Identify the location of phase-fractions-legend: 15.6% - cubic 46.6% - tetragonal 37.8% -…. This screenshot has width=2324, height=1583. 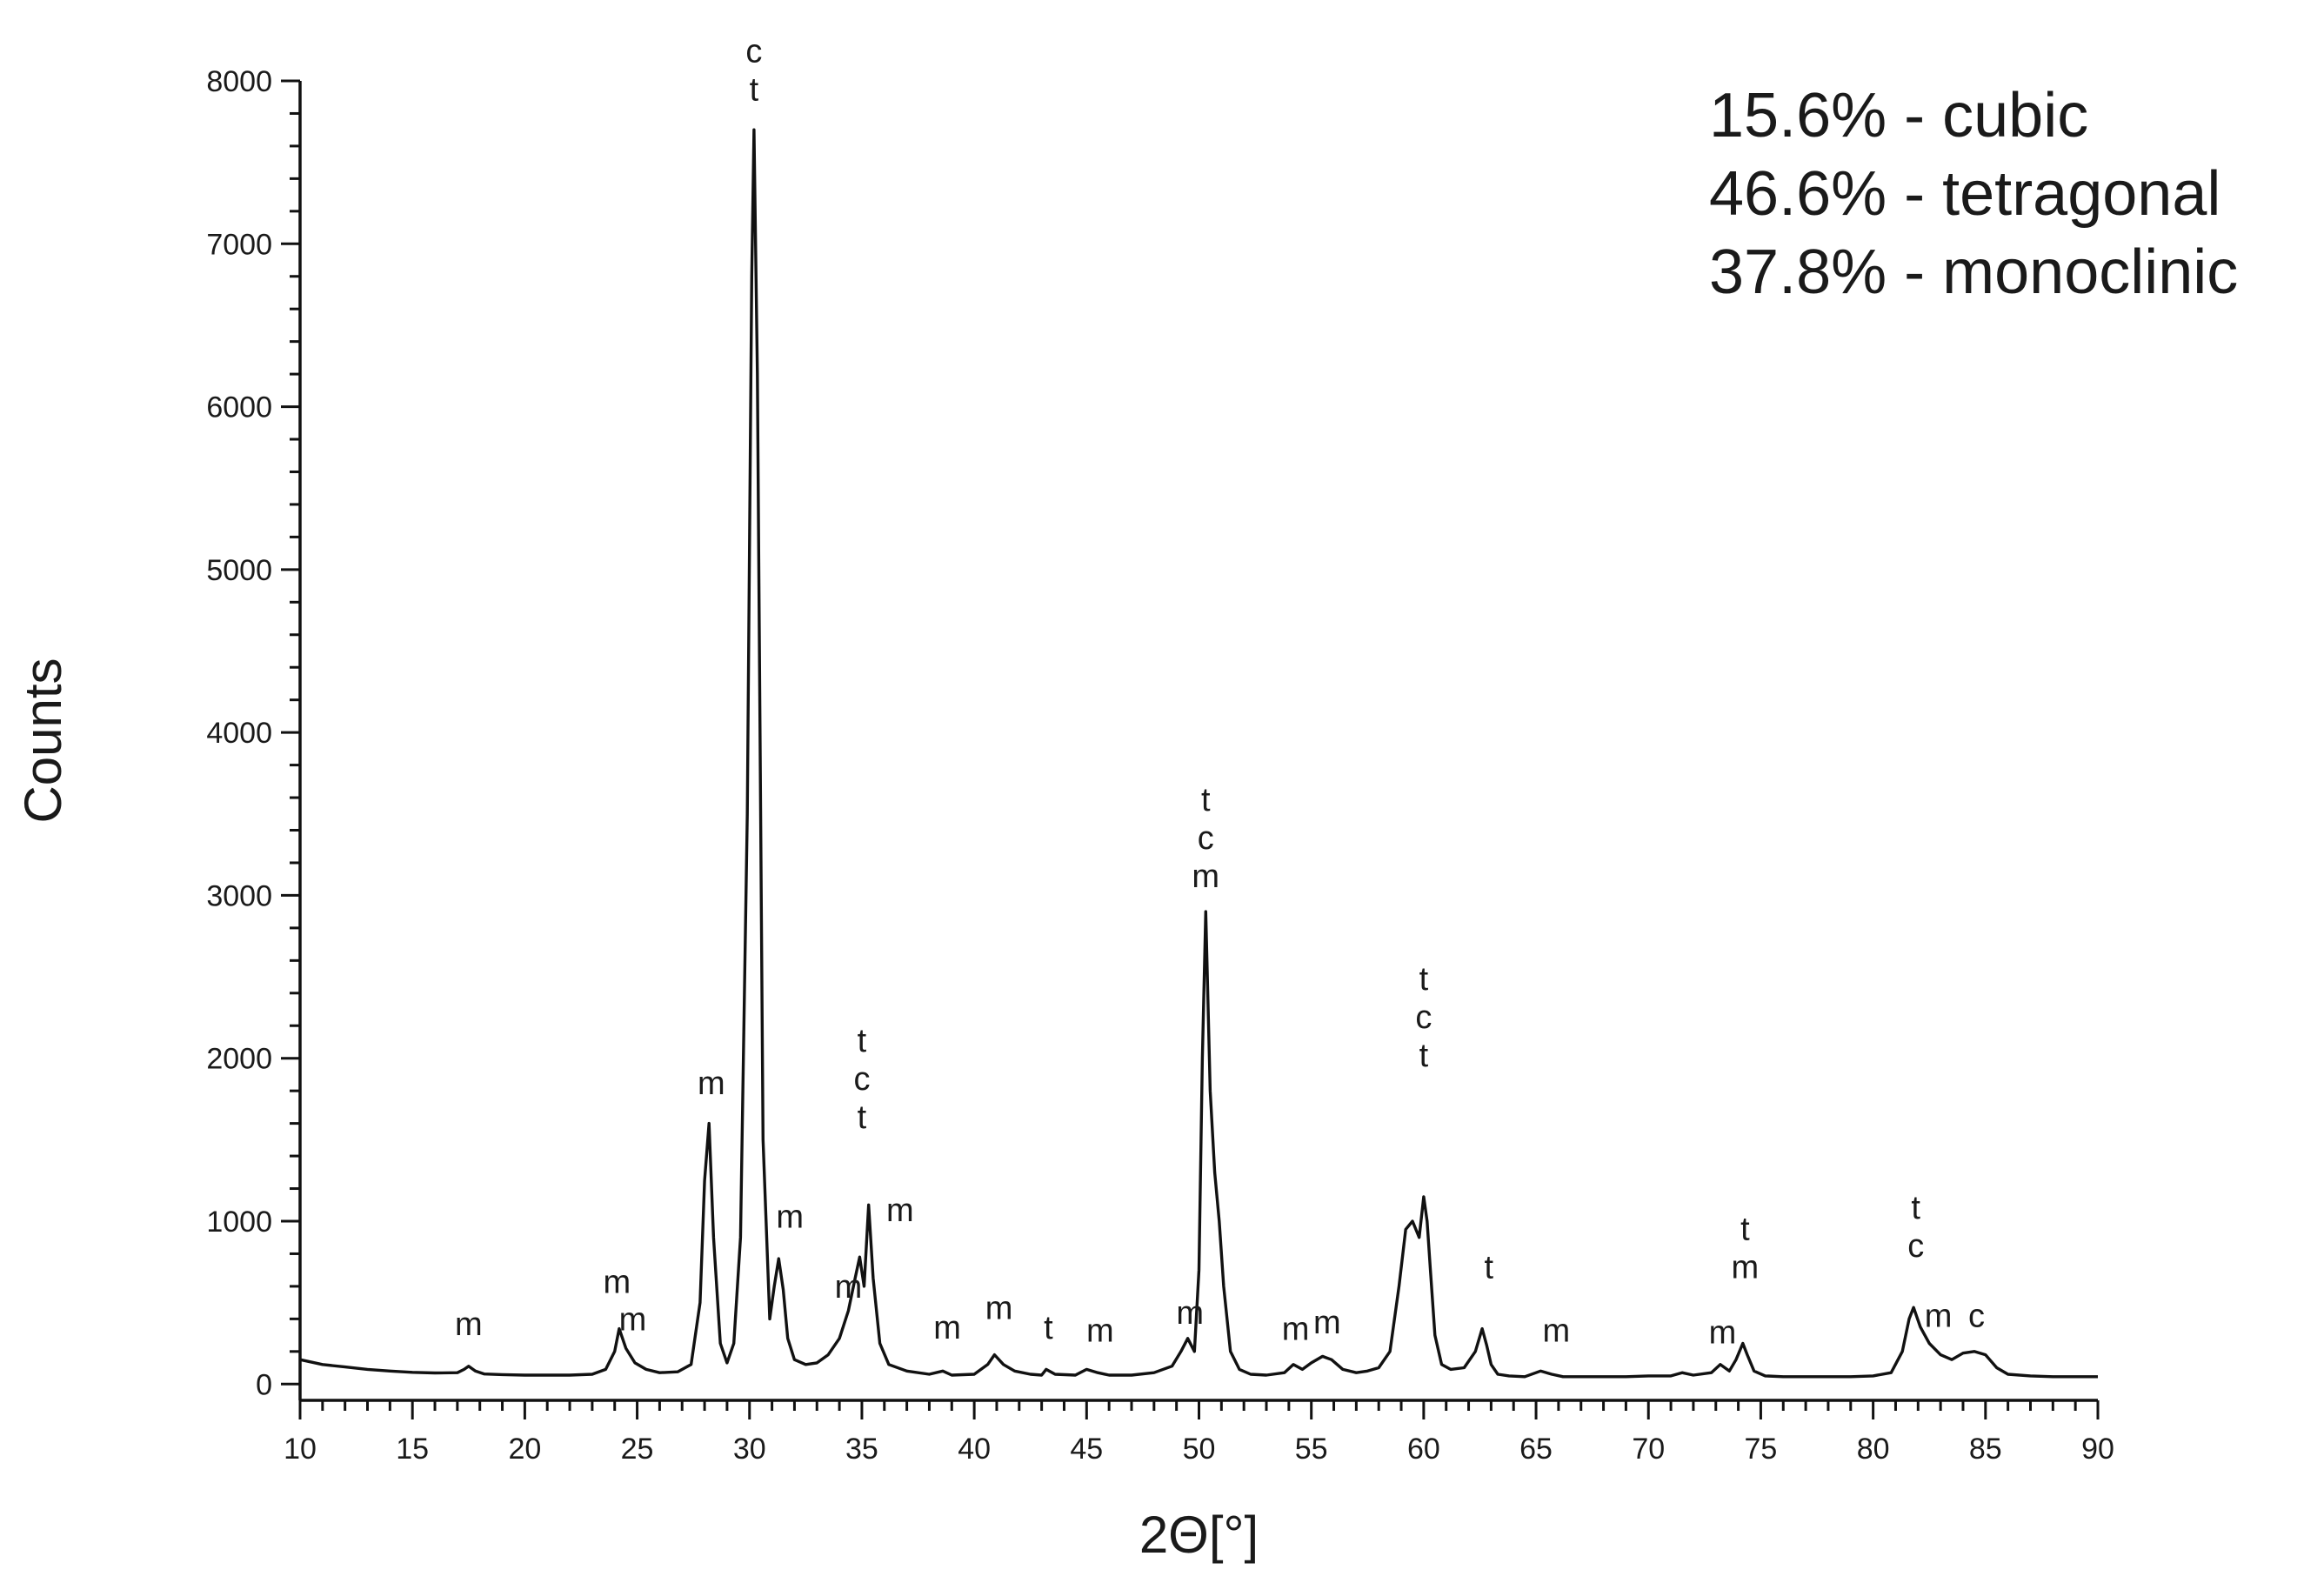
(1973, 194).